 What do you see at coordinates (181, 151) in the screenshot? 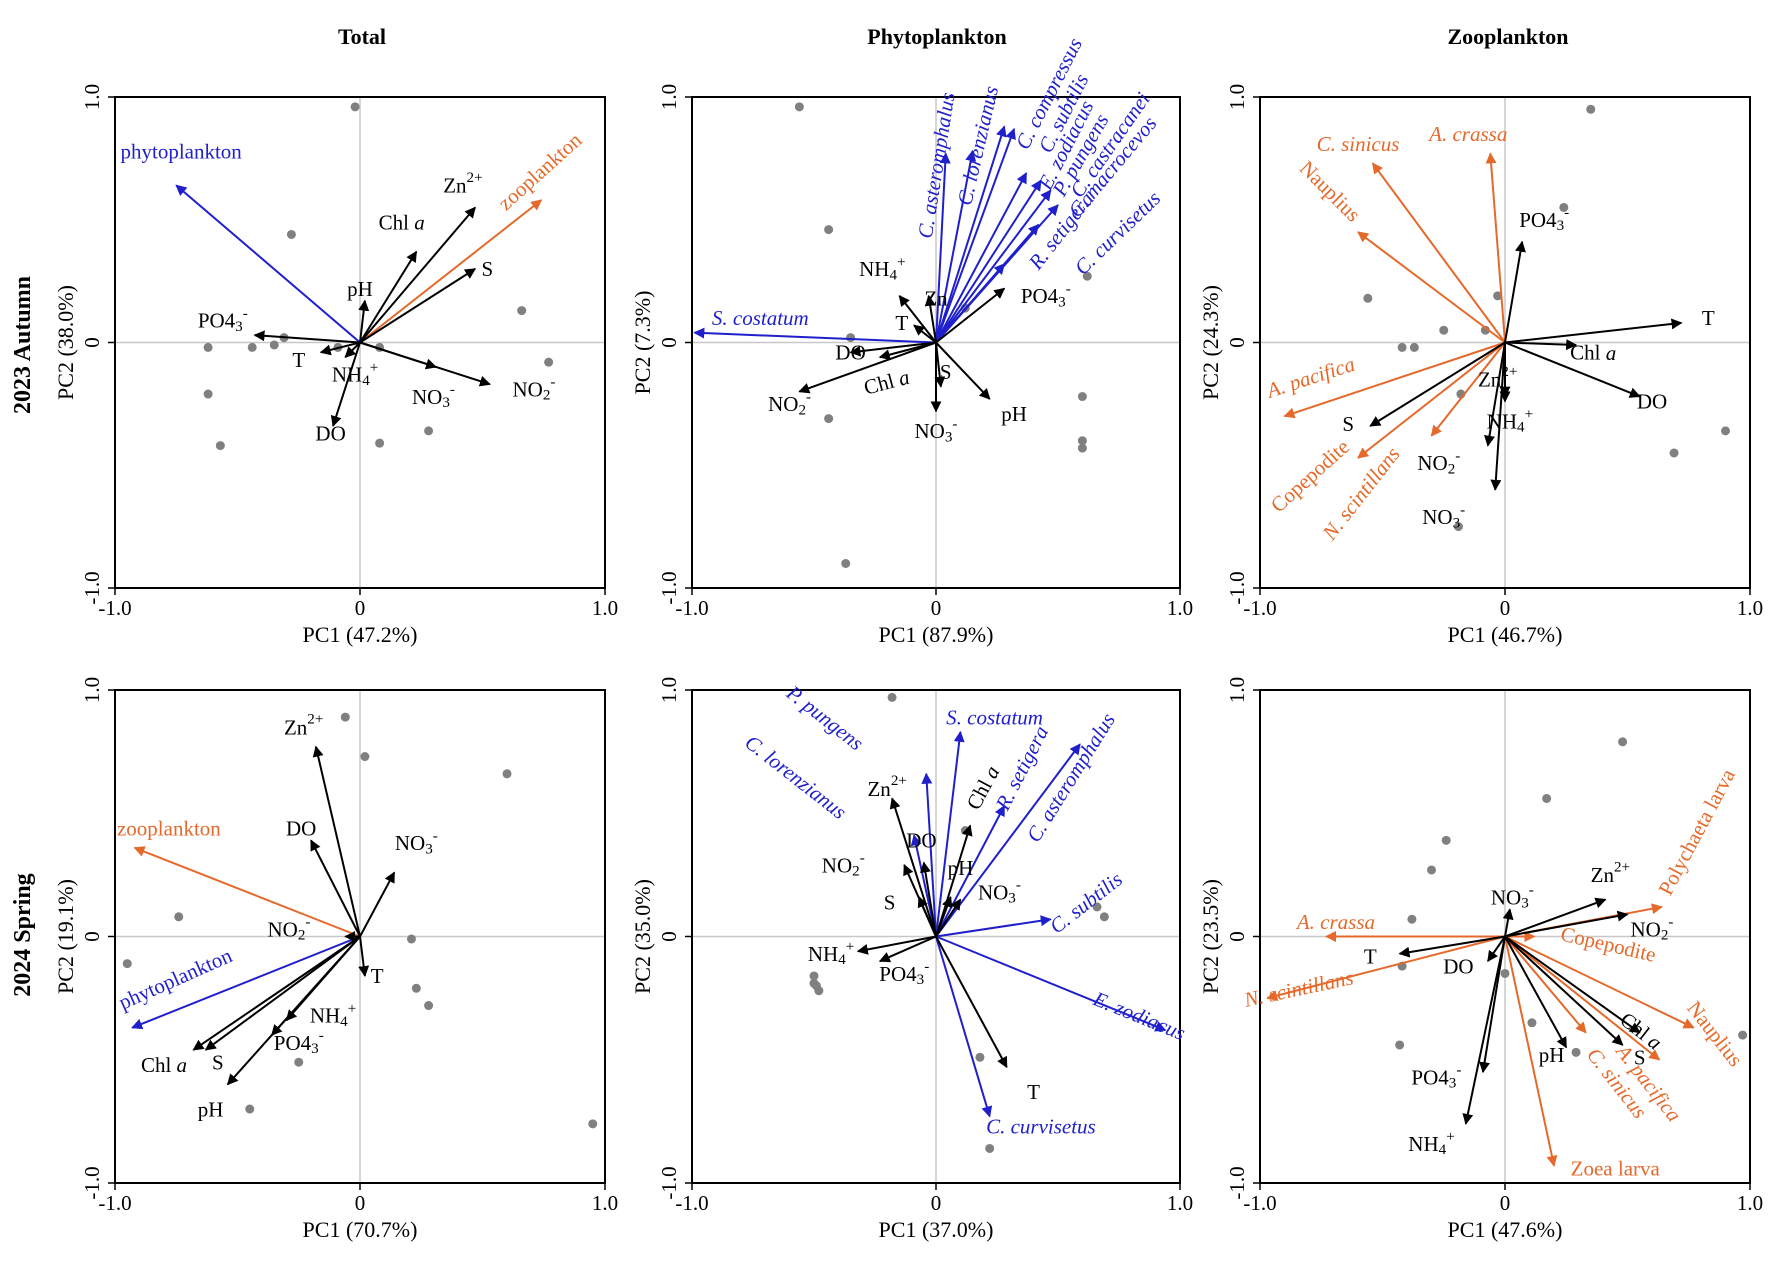
I see `vector-label-phytoplankton: phytoplankton` at bounding box center [181, 151].